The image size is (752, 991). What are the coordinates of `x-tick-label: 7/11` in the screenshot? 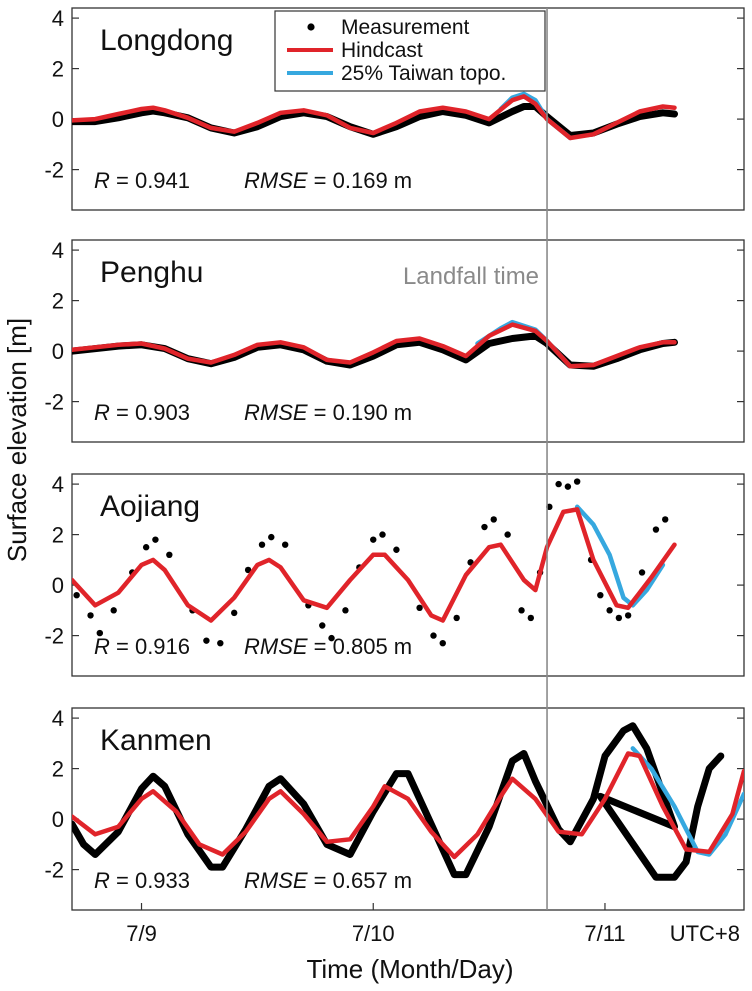 It's located at (604, 933).